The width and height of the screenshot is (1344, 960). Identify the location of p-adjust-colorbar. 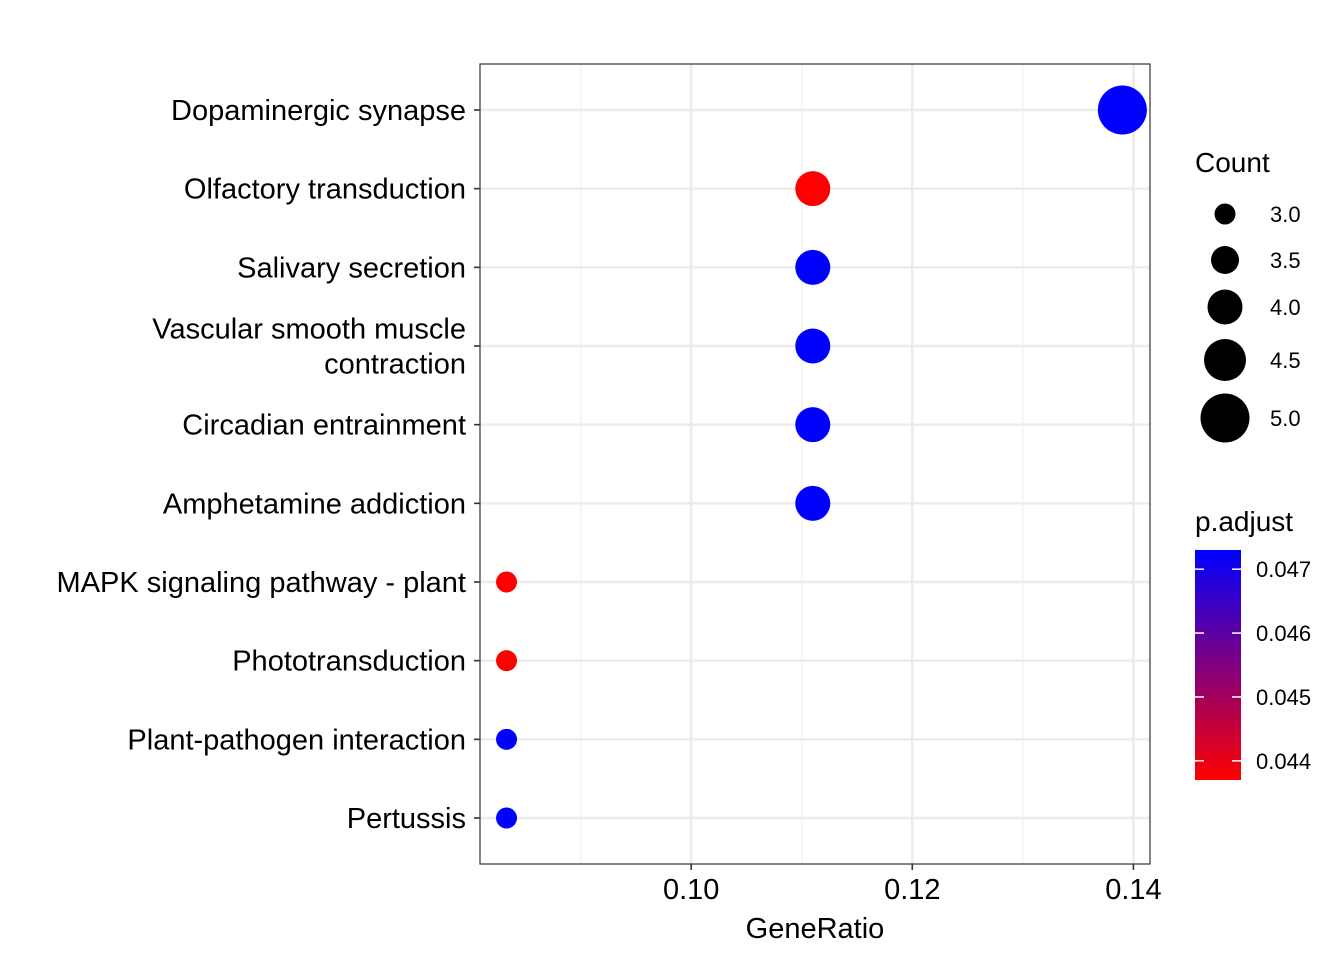
(1218, 665).